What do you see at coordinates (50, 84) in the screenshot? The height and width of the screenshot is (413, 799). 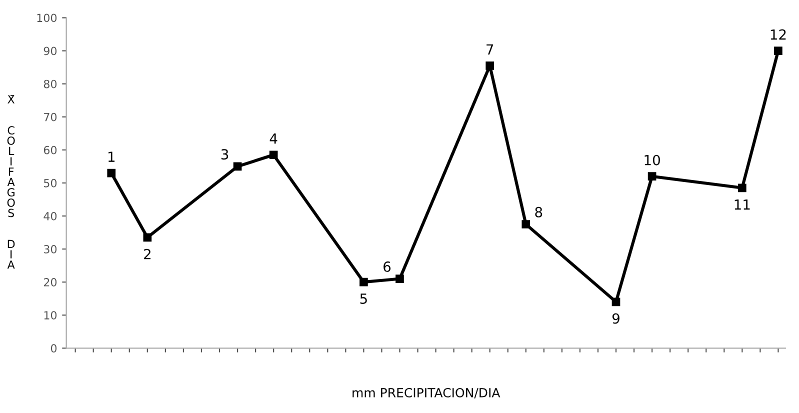 I see `y-tick-label: 80` at bounding box center [50, 84].